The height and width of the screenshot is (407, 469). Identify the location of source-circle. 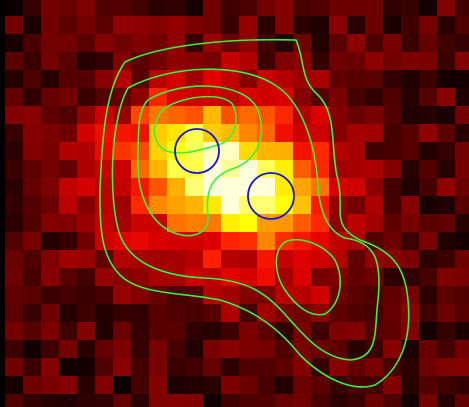
(197, 151).